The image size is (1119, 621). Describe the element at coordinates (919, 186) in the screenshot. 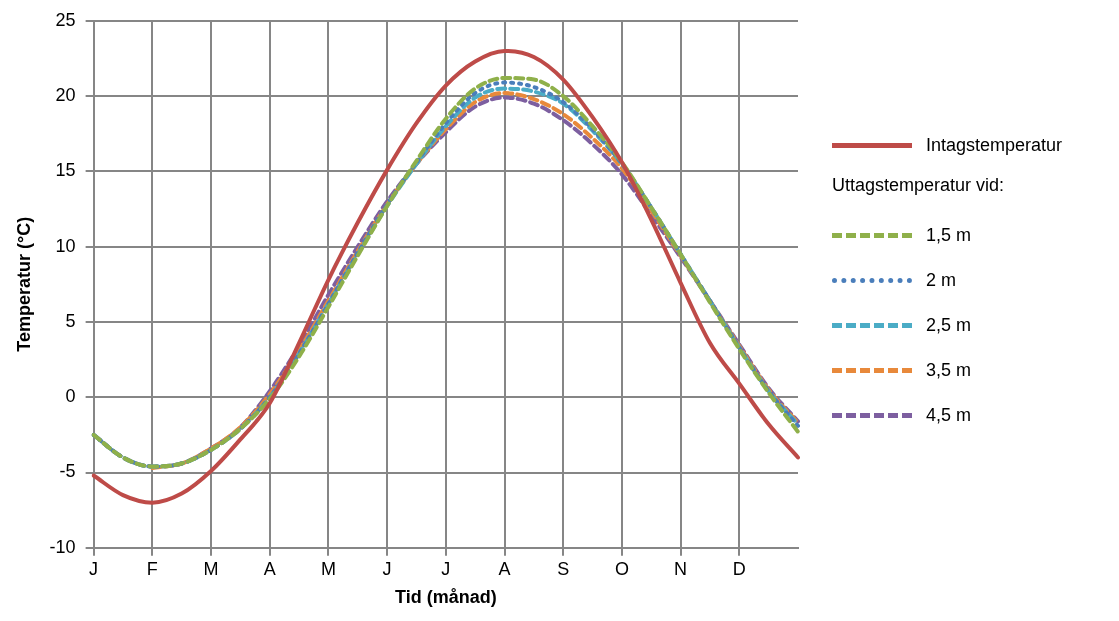

I see `legend-title: Uttagstemperatur vid:` at that location.